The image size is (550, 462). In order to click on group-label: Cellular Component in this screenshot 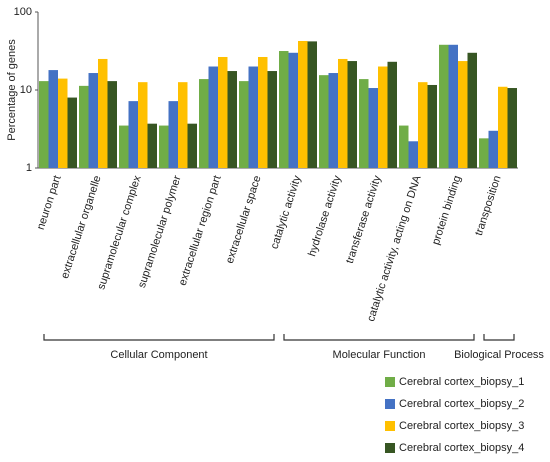, I will do `click(158, 355)`.